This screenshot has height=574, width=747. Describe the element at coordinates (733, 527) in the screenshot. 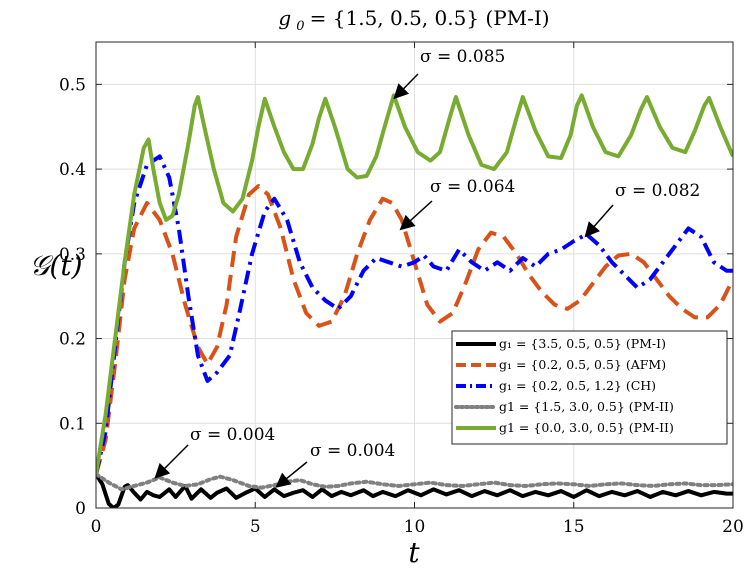

I see `x-tick-label-4: 20` at that location.